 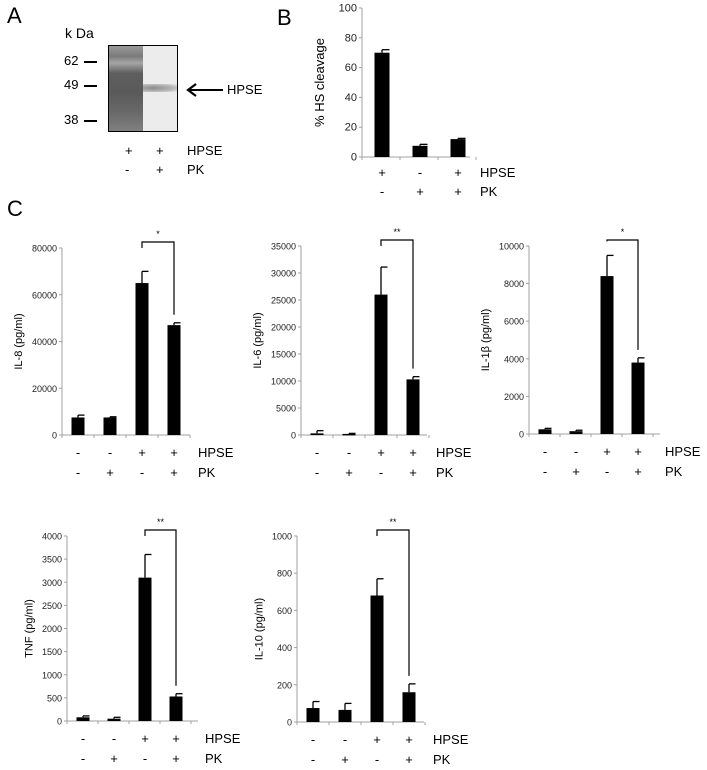 What do you see at coordinates (52, 560) in the screenshot?
I see `y-tick-label: 3500` at bounding box center [52, 560].